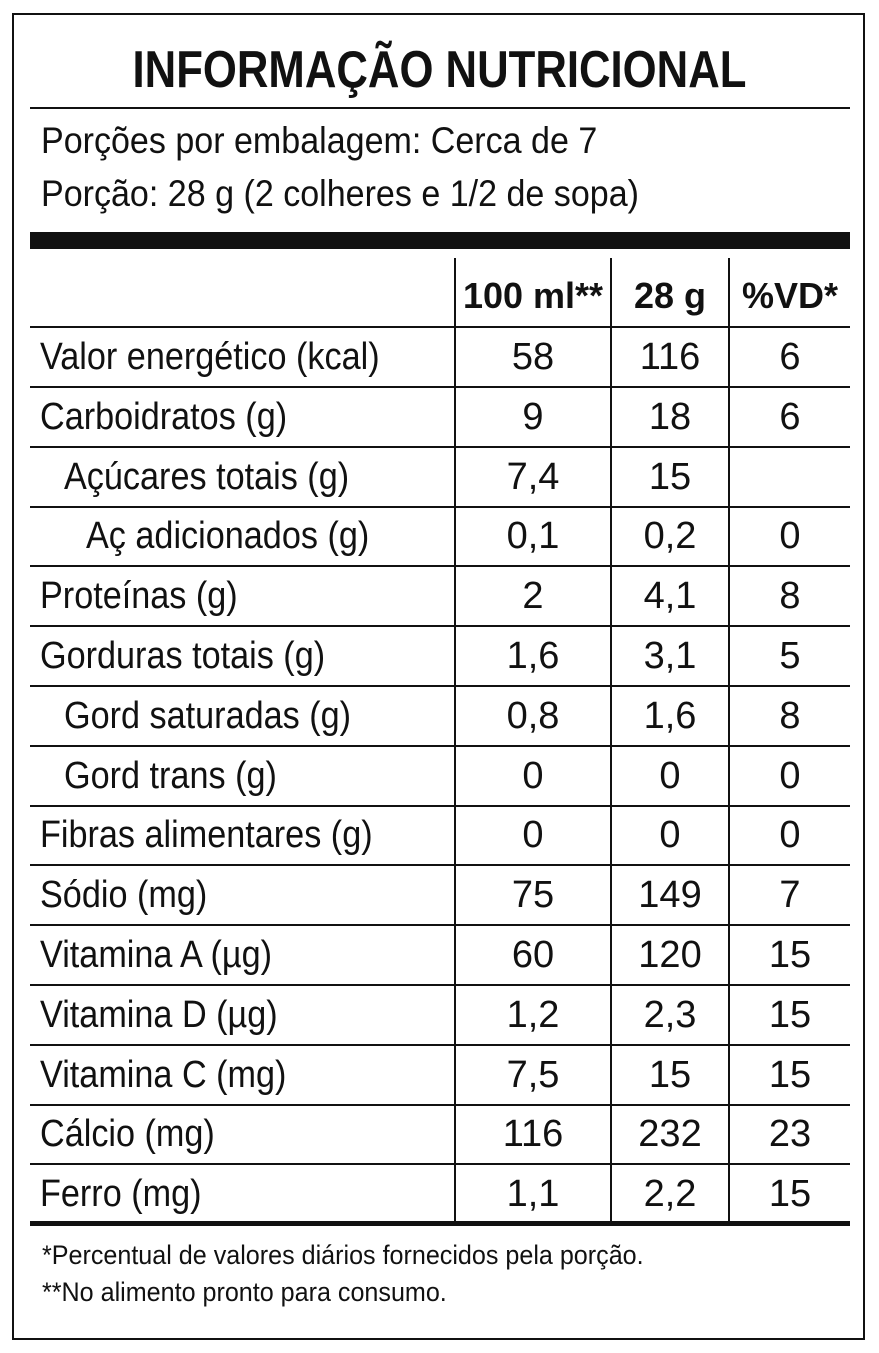 The height and width of the screenshot is (1353, 879). Describe the element at coordinates (440, 240) in the screenshot. I see `thick-divider` at that location.